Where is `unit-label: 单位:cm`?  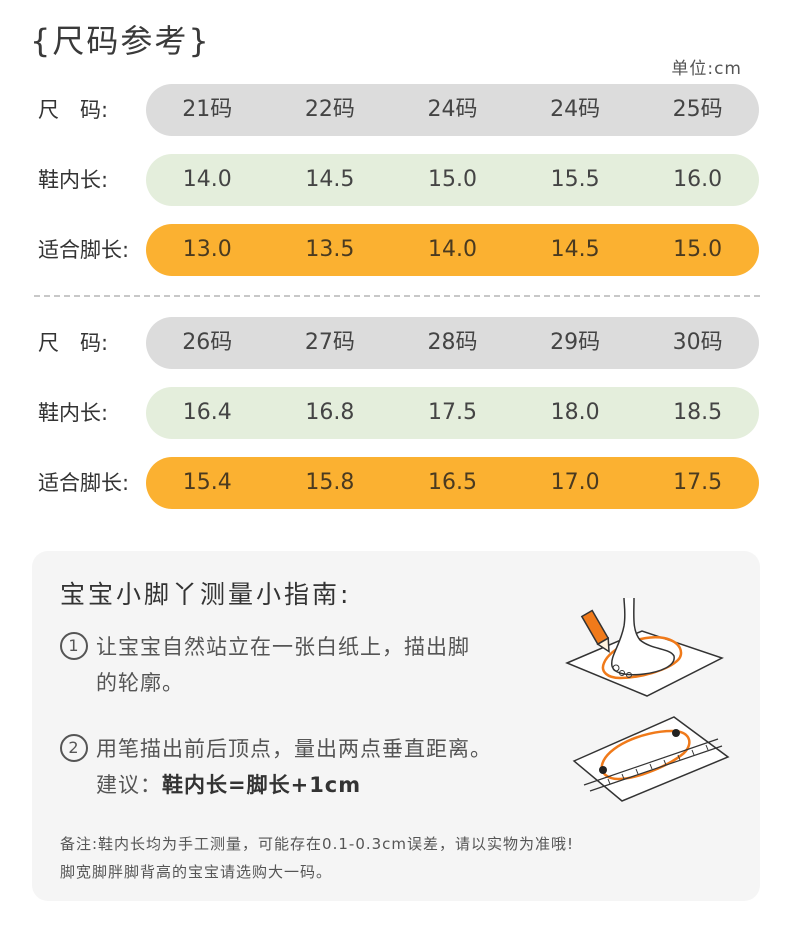 unit-label: 单位:cm is located at coordinates (706, 69).